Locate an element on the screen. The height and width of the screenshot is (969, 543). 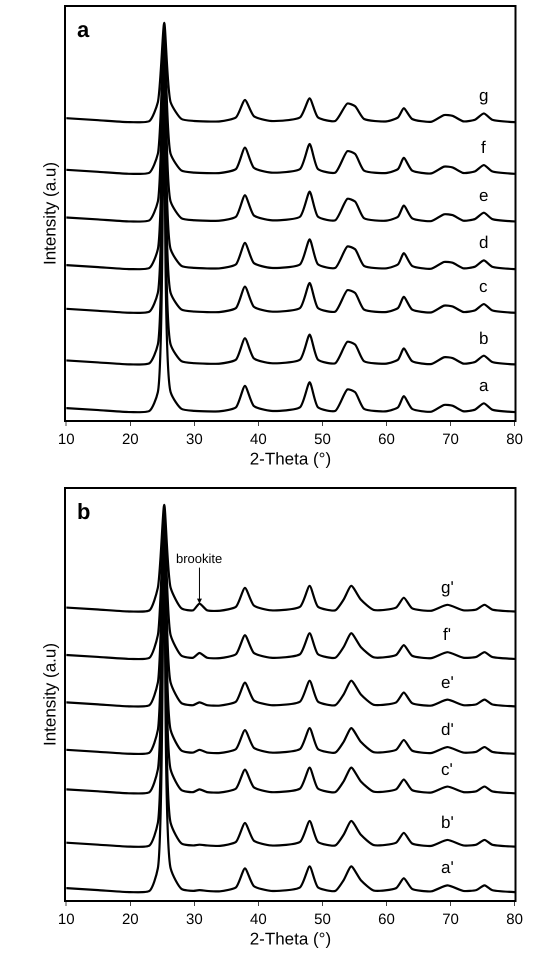
series-label: a is located at coordinates (484, 385).